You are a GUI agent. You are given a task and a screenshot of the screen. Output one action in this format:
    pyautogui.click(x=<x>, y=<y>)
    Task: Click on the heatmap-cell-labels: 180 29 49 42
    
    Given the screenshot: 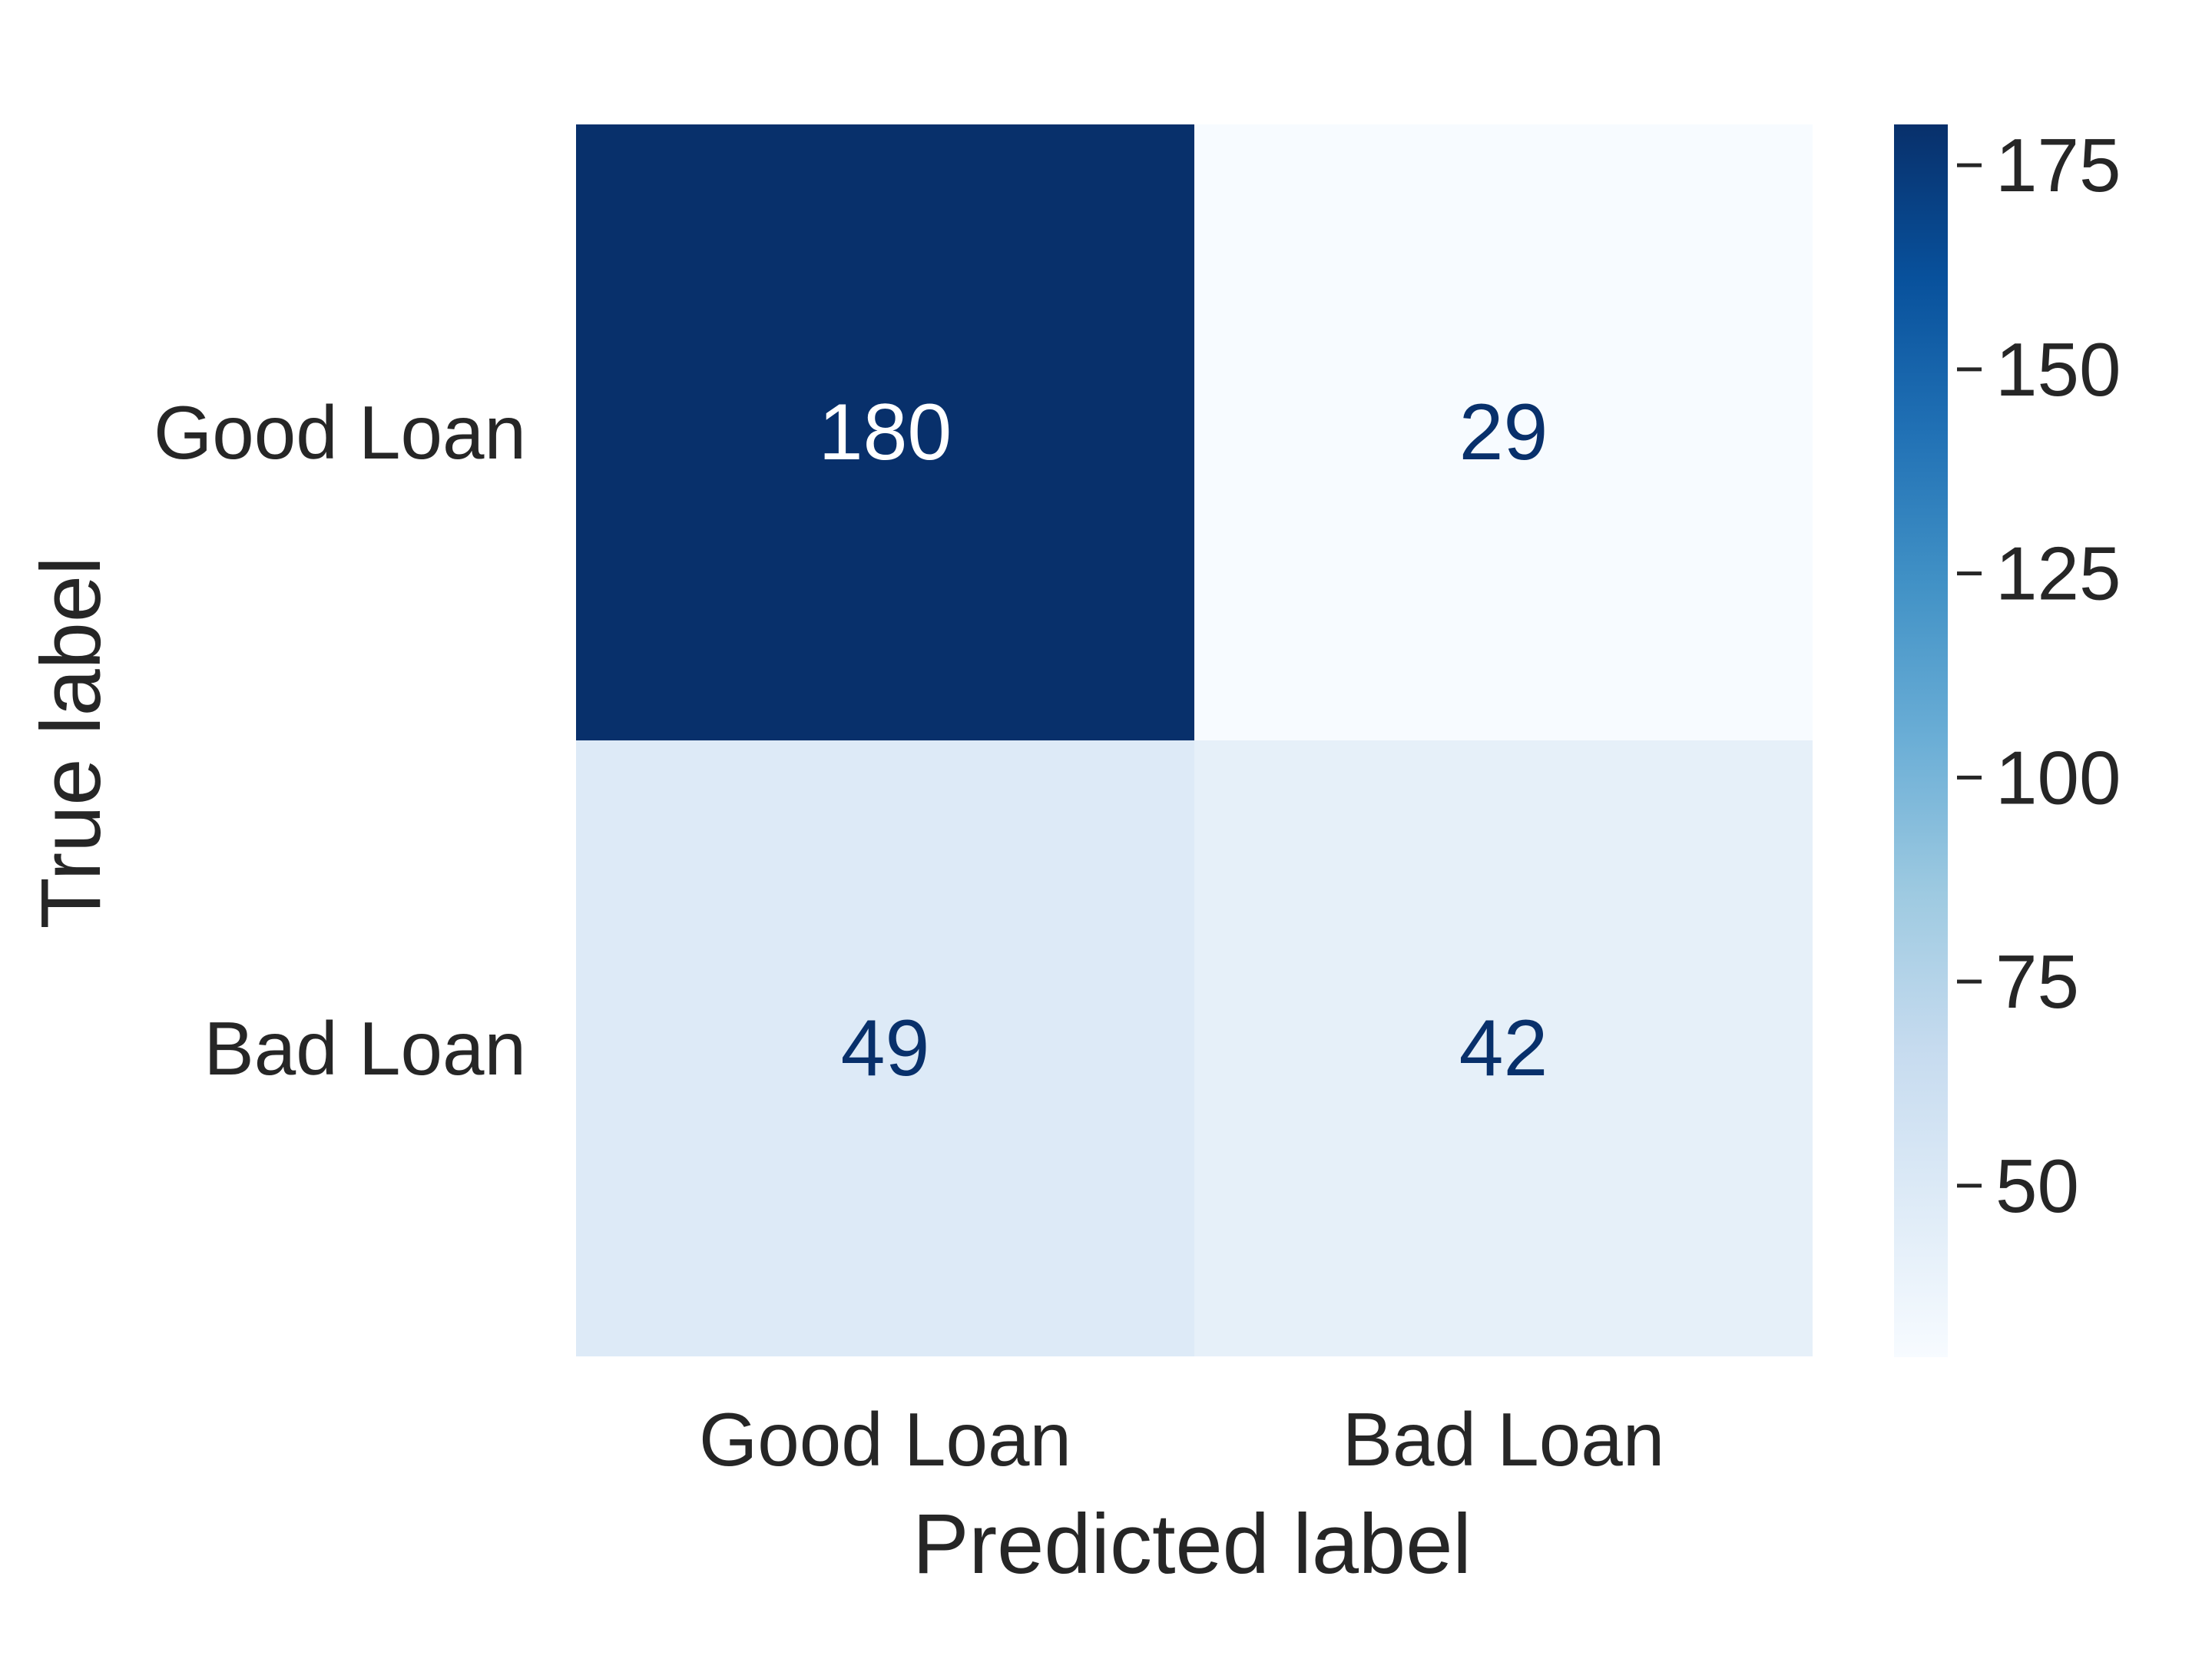 What is the action you would take?
    pyautogui.click(x=1183, y=740)
    